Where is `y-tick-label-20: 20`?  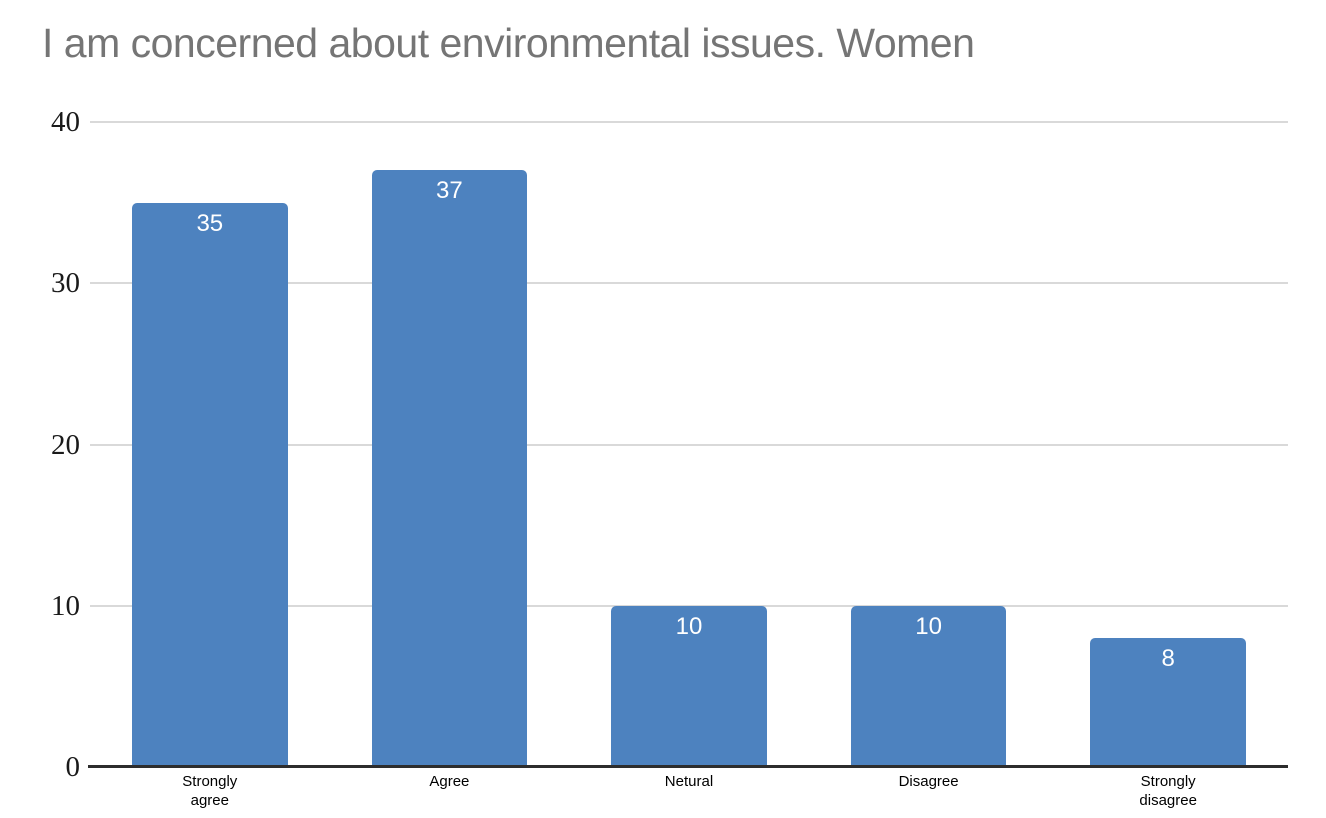
y-tick-label-20: 20 is located at coordinates (65, 444).